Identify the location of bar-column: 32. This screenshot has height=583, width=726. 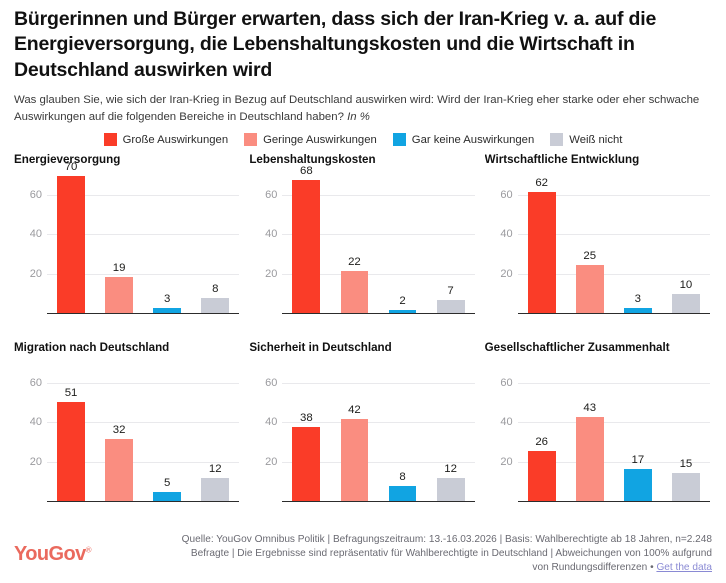
(119, 431).